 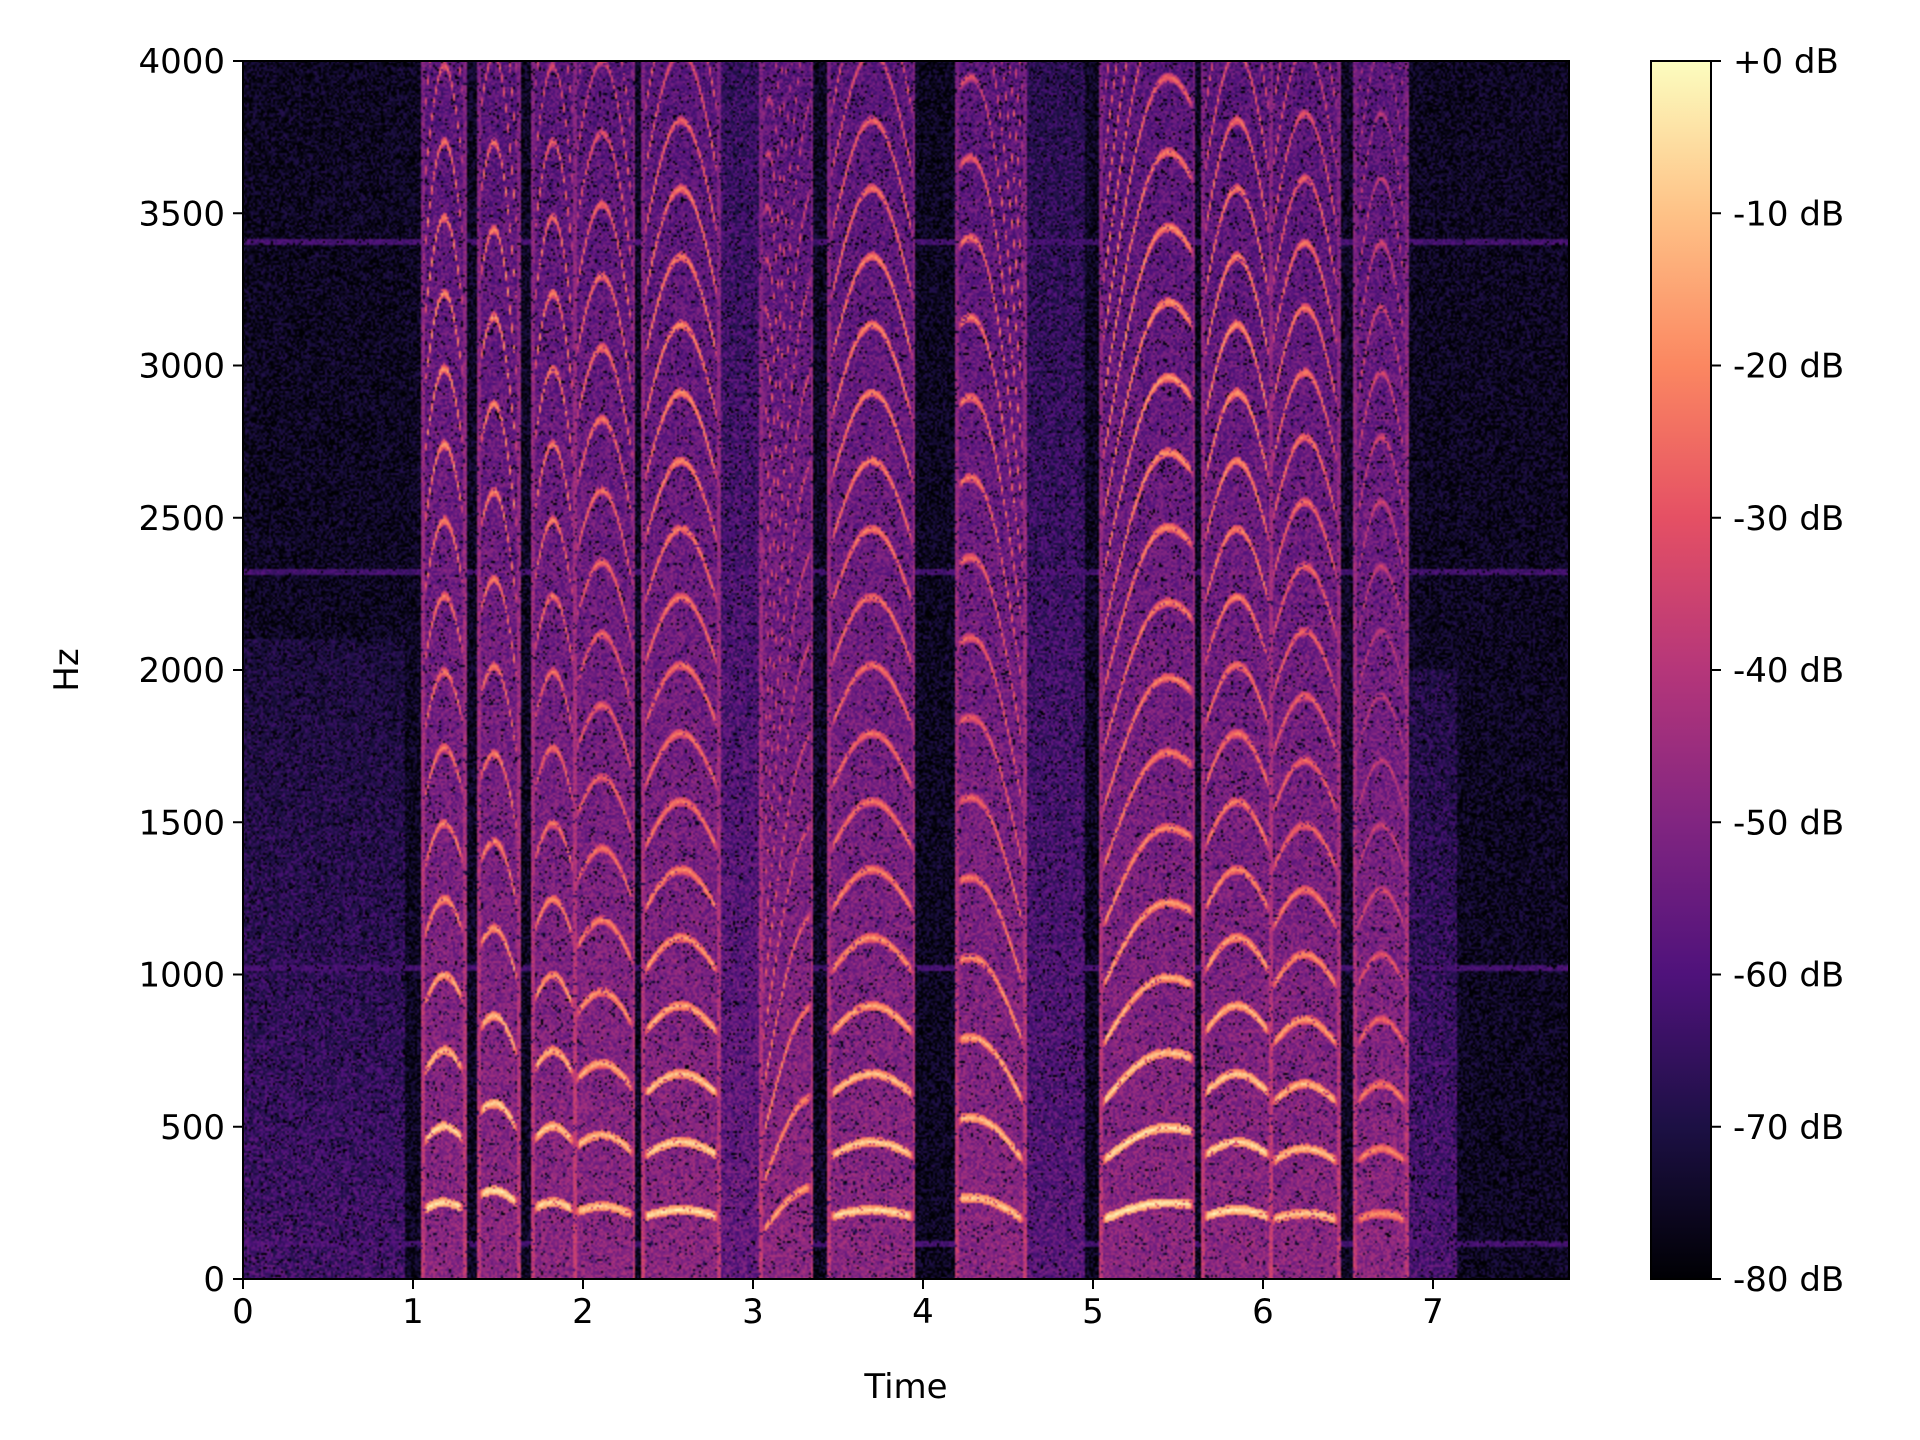 I want to click on colorbar-tick-label: -10 dB, so click(x=1788, y=214).